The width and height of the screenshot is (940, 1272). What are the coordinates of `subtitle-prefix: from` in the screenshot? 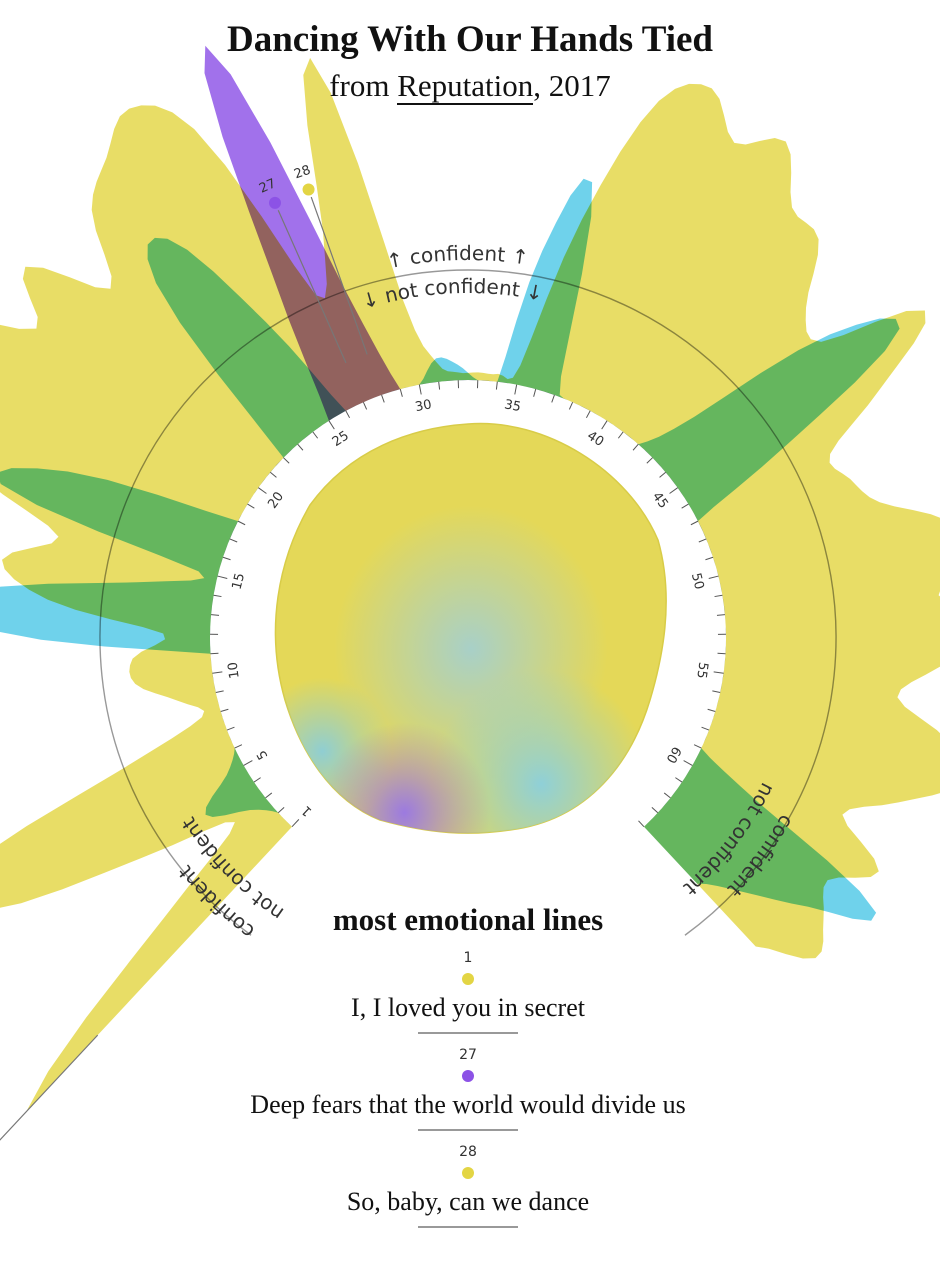 It's located at (363, 85).